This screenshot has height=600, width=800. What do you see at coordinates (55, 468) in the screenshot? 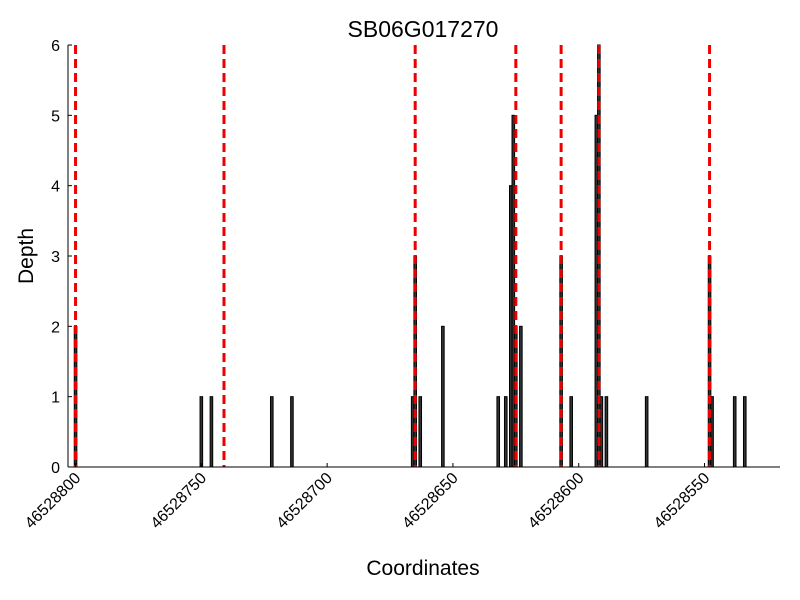
I see `y-tick-label-0: 0` at bounding box center [55, 468].